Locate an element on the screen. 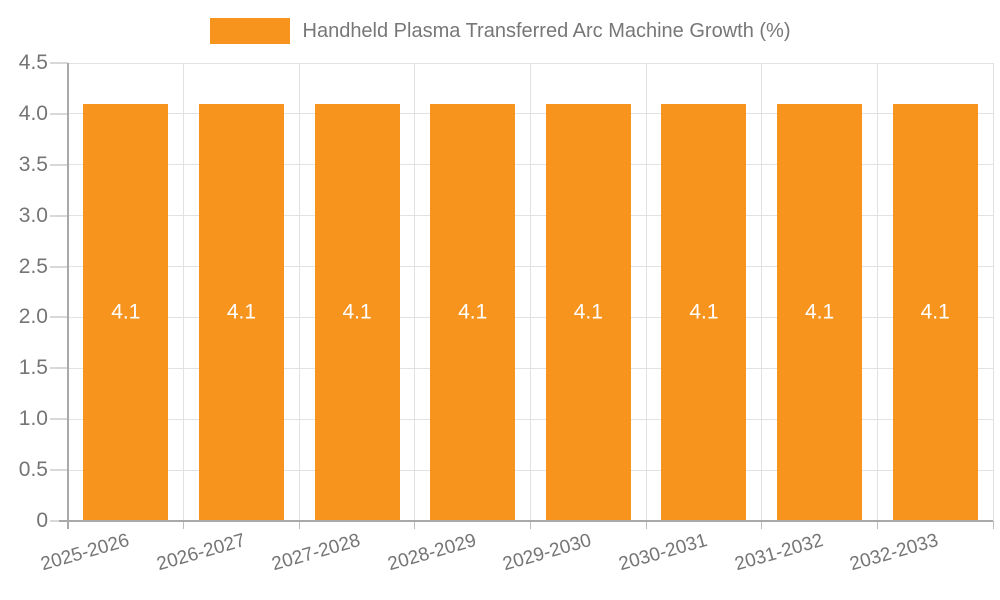 This screenshot has height=600, width=1000. x-tick-label: 2026-2027 is located at coordinates (201, 553).